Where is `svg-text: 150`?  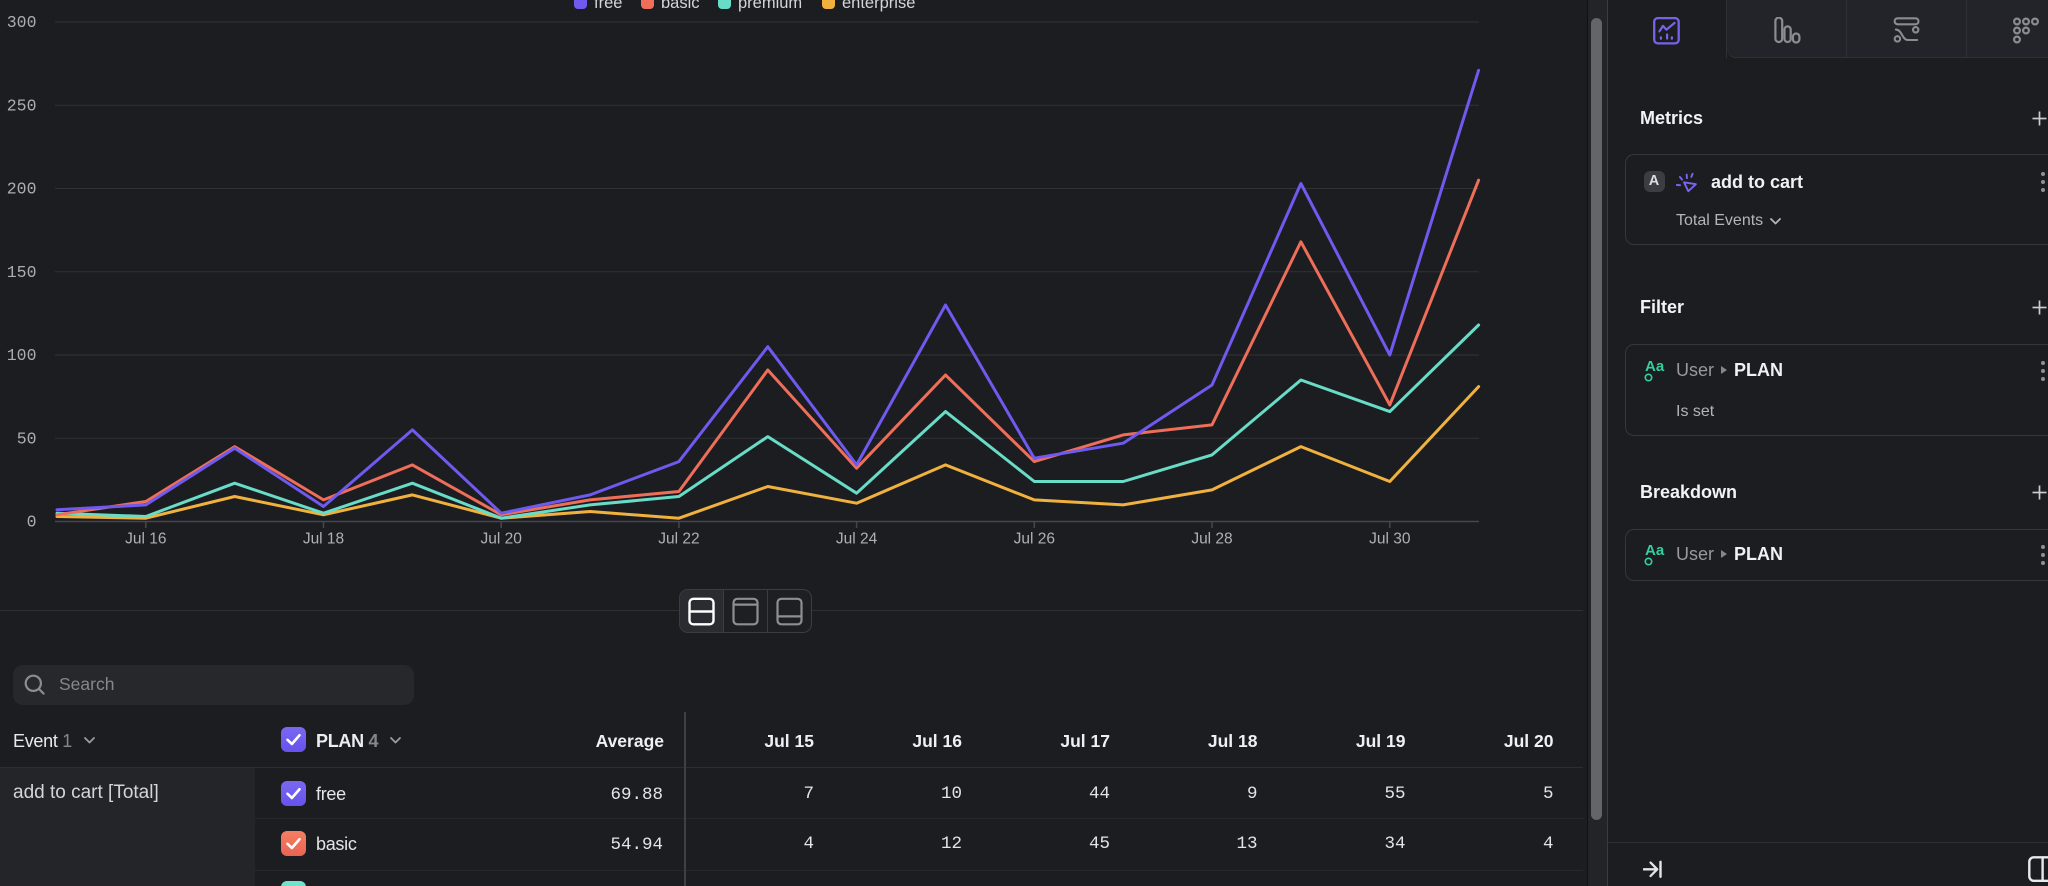
svg-text: 150 is located at coordinates (22, 272).